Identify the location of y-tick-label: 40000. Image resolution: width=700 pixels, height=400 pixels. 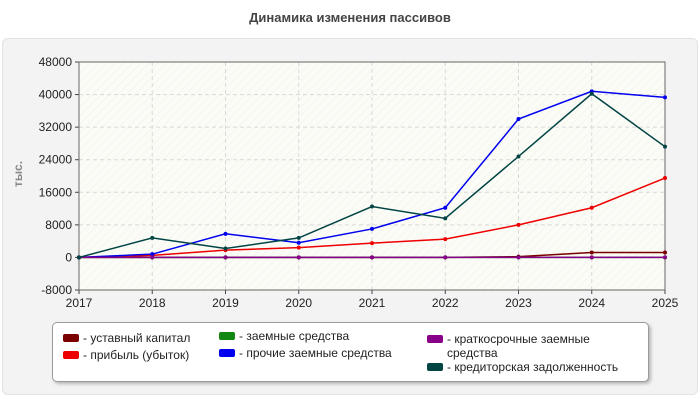
(56, 95).